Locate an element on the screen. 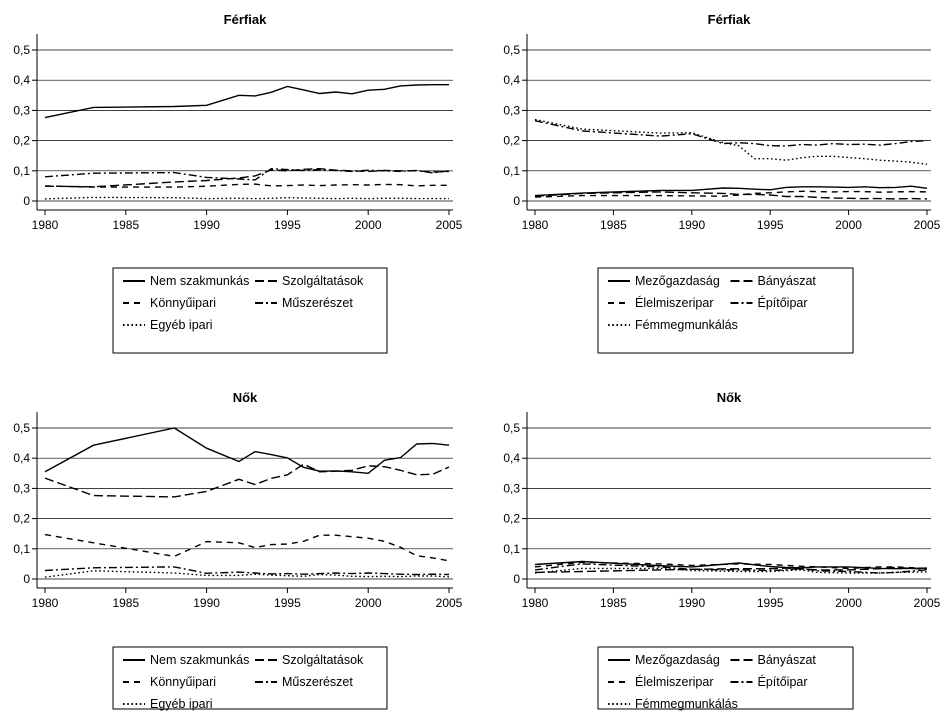 This screenshot has width=947, height=712. series-line-mez-gazdas-g is located at coordinates (731, 191).